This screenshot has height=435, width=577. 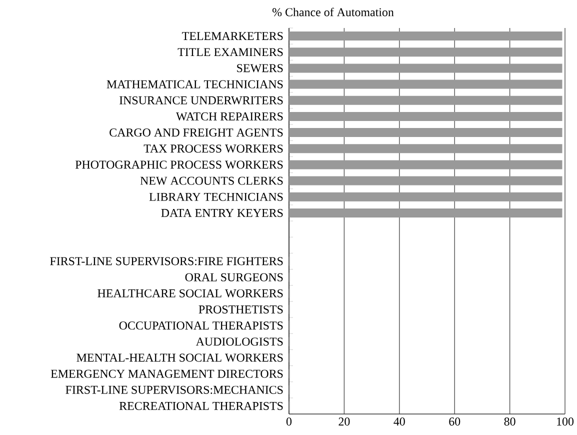 I want to click on x-tick-label: 60, so click(x=454, y=422).